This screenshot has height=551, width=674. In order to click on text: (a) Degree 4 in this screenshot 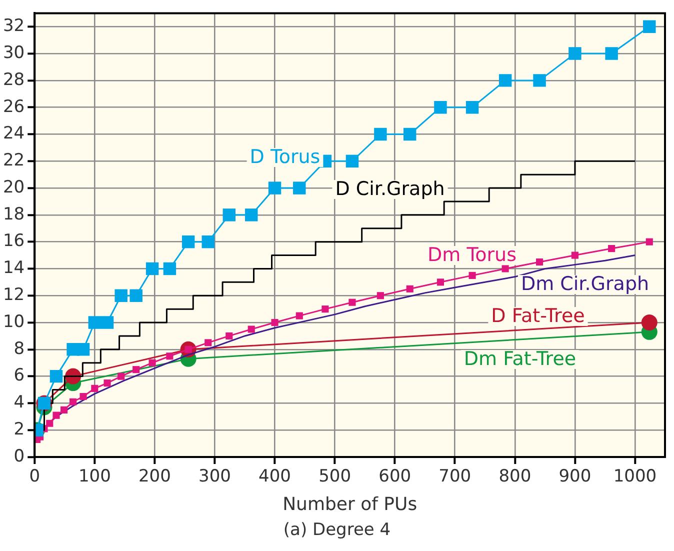, I will do `click(337, 530)`.